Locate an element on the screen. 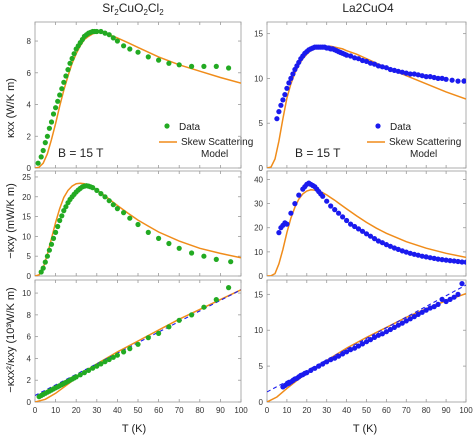 This screenshot has height=438, width=473. plot-area is located at coordinates (366, 106).